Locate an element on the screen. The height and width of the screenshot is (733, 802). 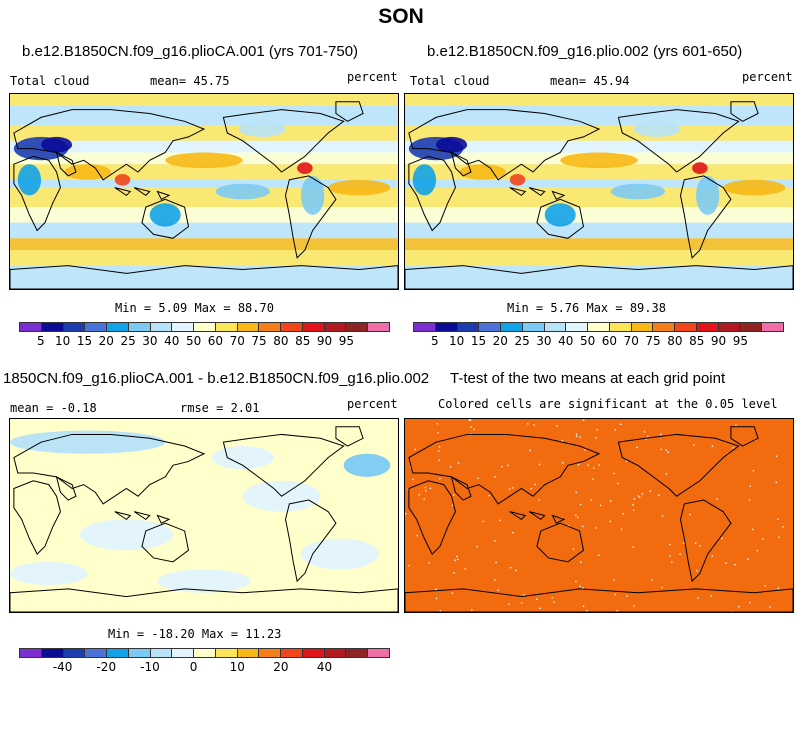
panel-1-units: percent is located at coordinates (372, 77).